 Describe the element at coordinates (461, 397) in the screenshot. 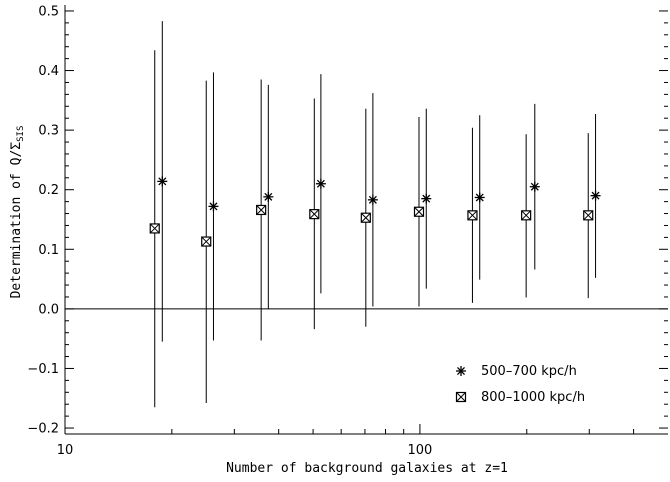

I see `legend-square-marker` at that location.